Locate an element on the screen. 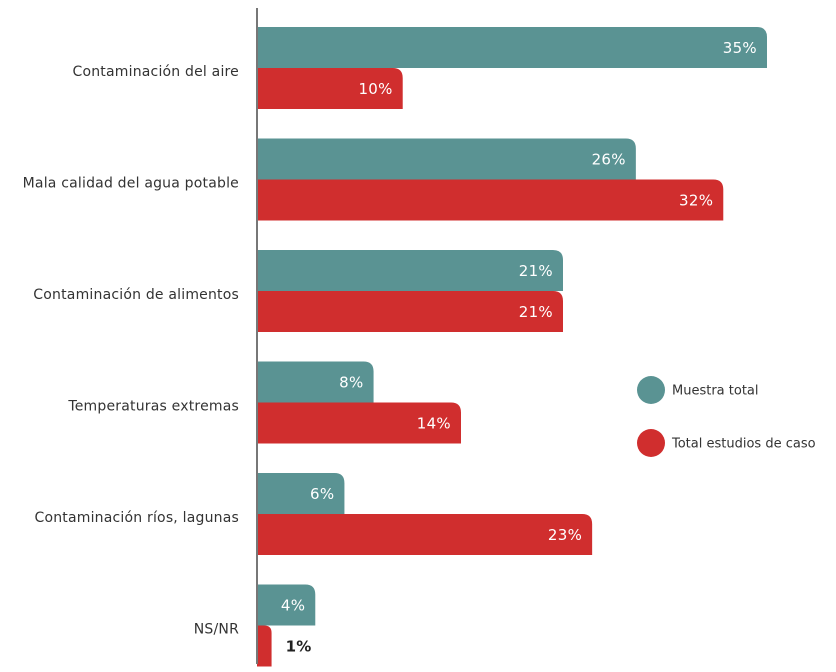 The height and width of the screenshot is (672, 836). category-label-contaminacion-del-aire: Contaminación del aire is located at coordinates (155, 72).